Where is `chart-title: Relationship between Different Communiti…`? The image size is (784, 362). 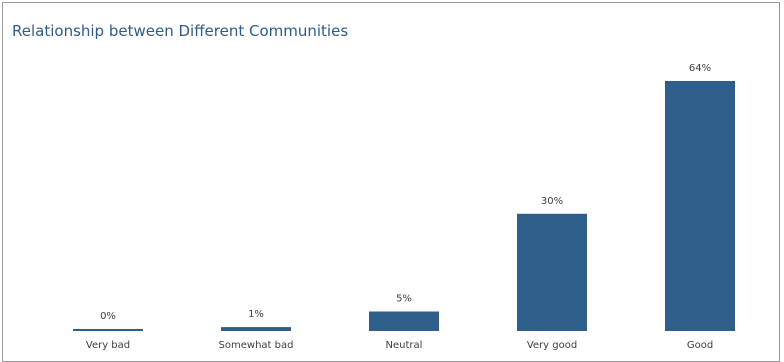
chart-title: Relationship between Different Communiti… is located at coordinates (180, 31).